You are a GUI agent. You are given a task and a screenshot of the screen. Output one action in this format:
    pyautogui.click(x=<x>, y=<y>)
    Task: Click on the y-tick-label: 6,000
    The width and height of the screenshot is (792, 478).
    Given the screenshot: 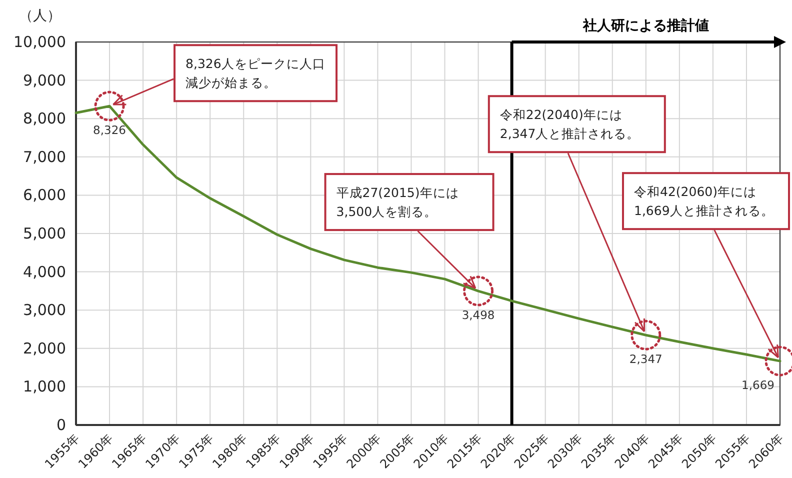 What is the action you would take?
    pyautogui.click(x=44, y=195)
    